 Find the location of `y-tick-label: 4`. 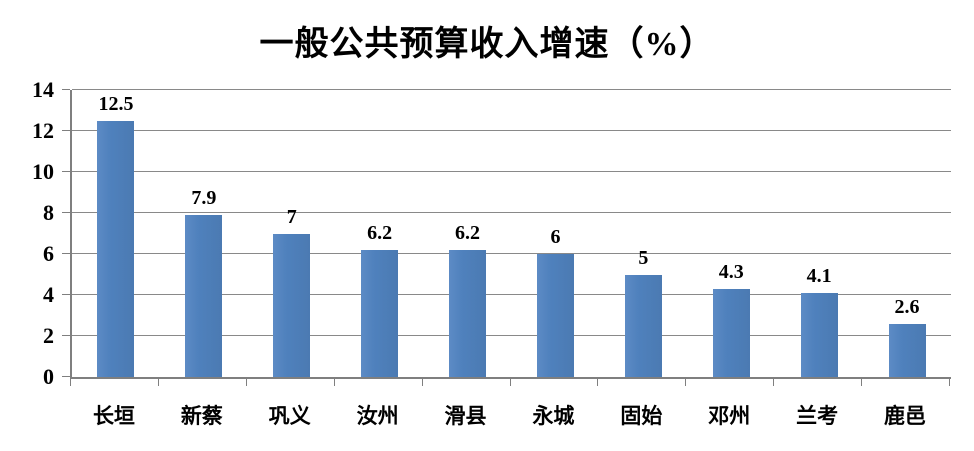

y-tick-label: 4 is located at coordinates (48, 294).